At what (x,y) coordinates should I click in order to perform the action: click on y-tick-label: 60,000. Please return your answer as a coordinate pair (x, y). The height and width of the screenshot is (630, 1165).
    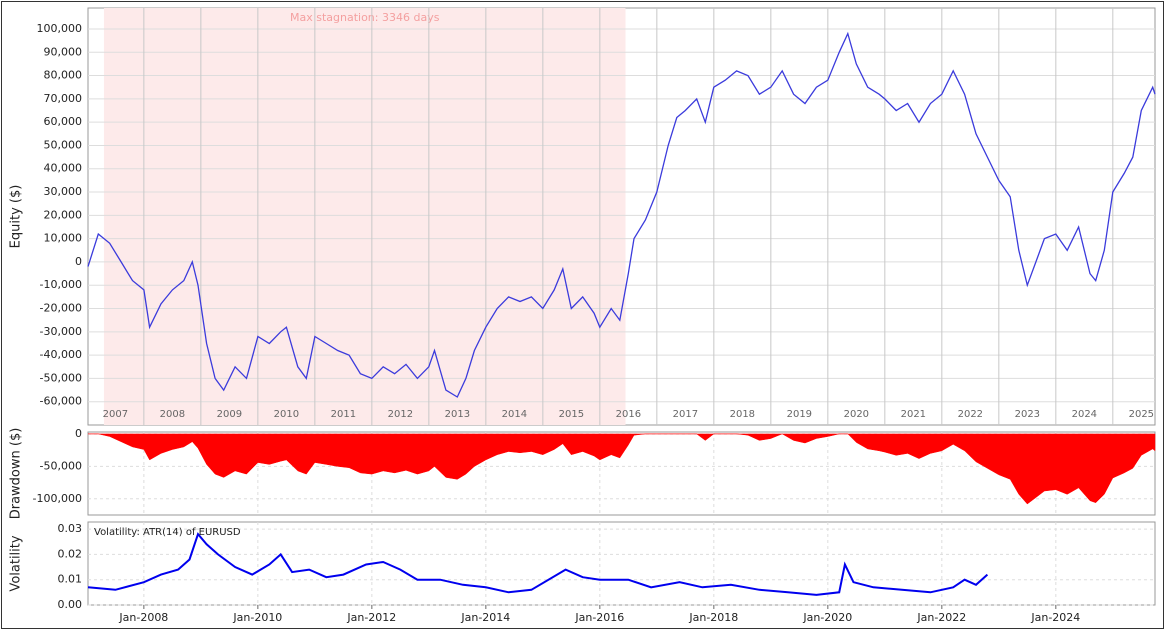
    Looking at the image, I should click on (63, 121).